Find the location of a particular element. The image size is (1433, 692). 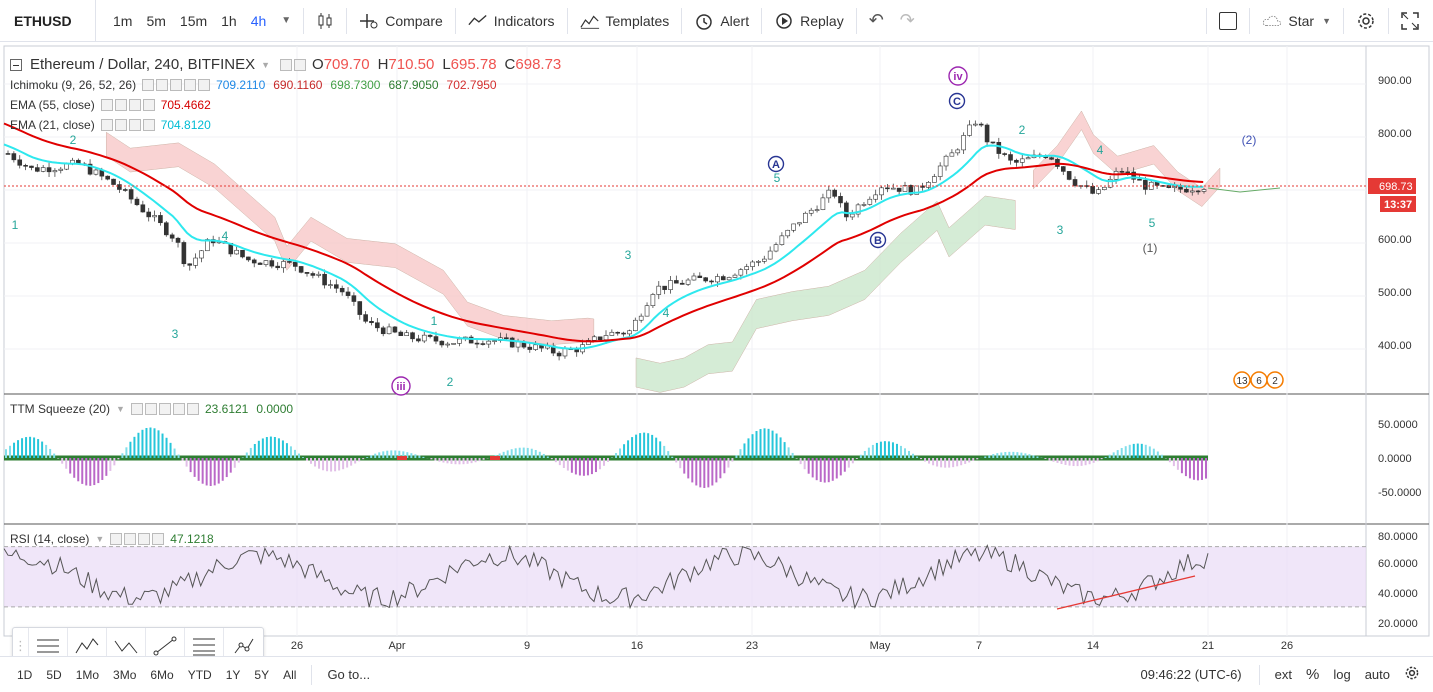

range-1d: 1D is located at coordinates (25, 674).